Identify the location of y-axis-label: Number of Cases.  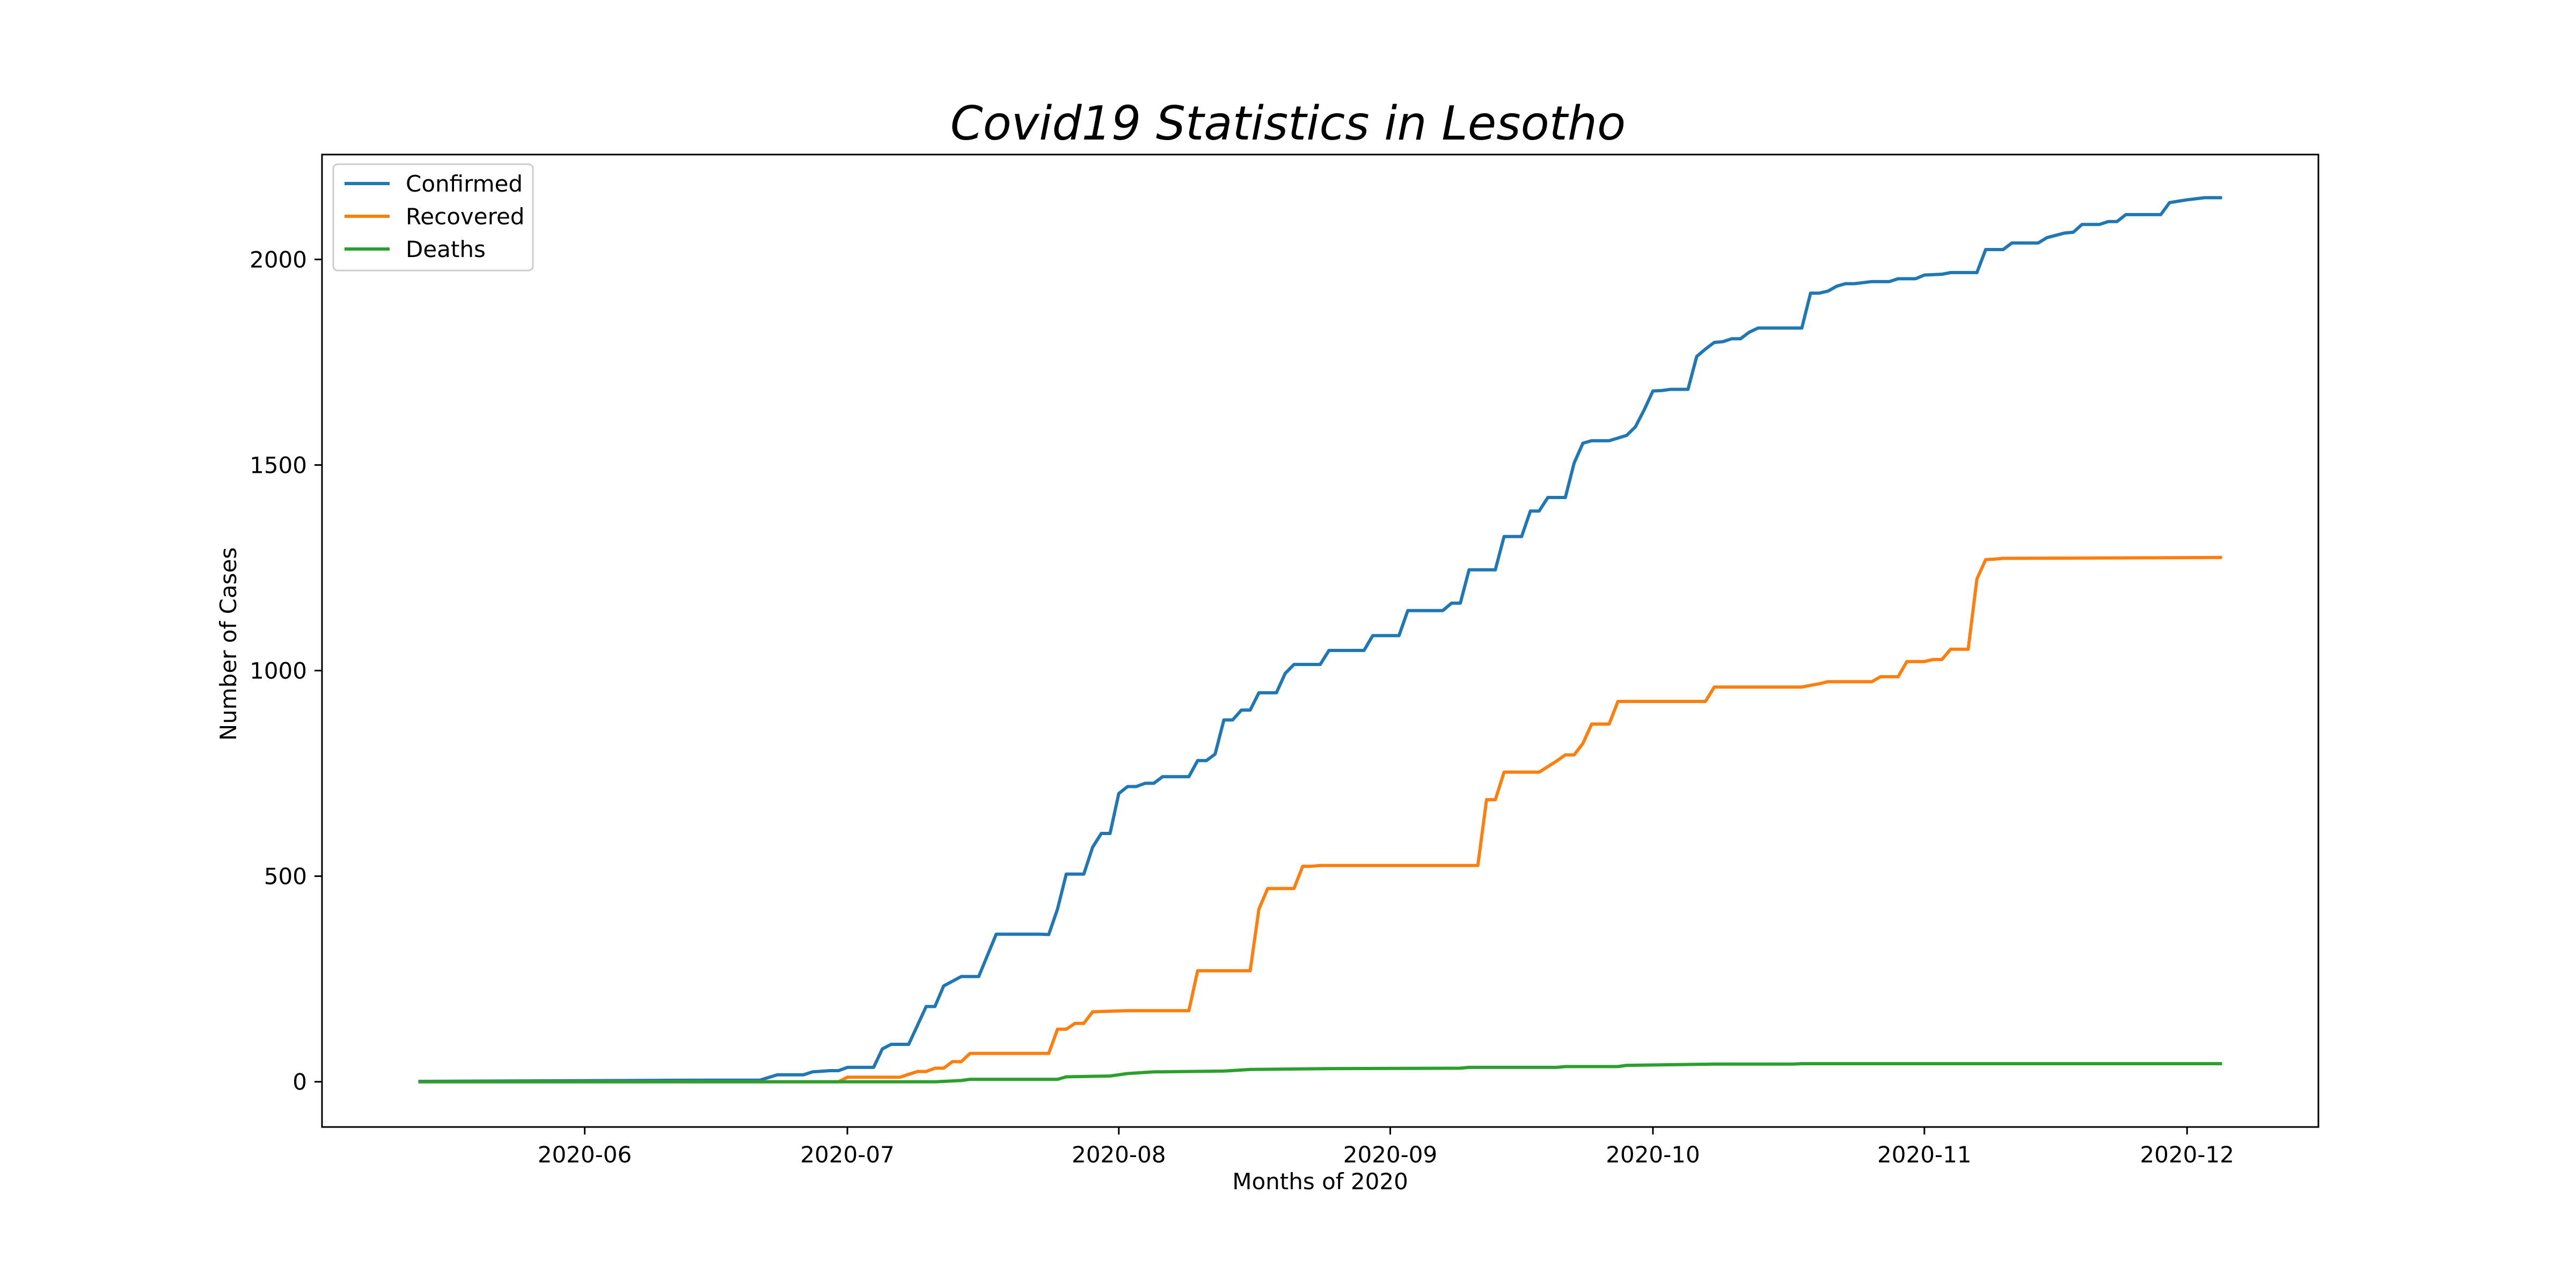
(228, 644).